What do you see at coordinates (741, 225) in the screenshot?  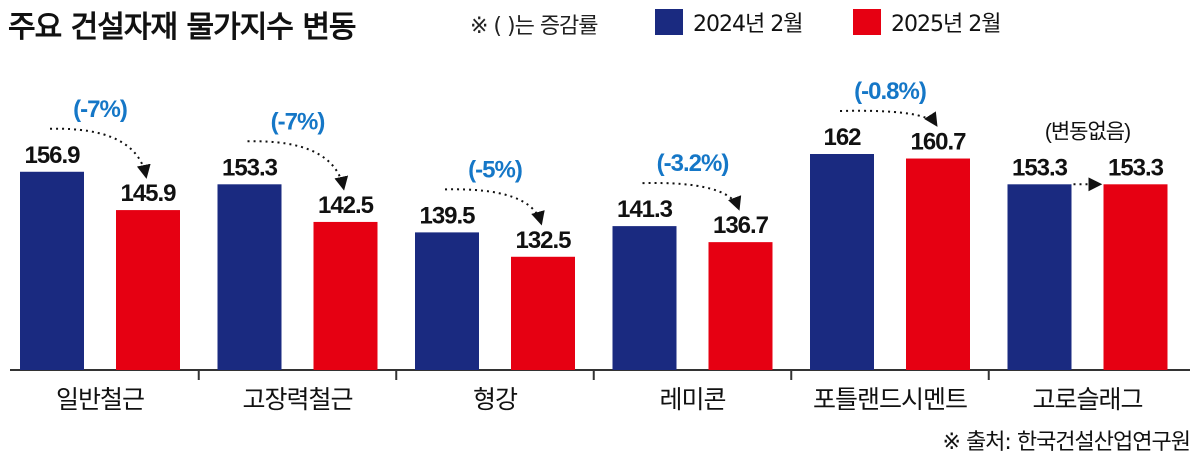 I see `value-label-2025-4: 136.7` at bounding box center [741, 225].